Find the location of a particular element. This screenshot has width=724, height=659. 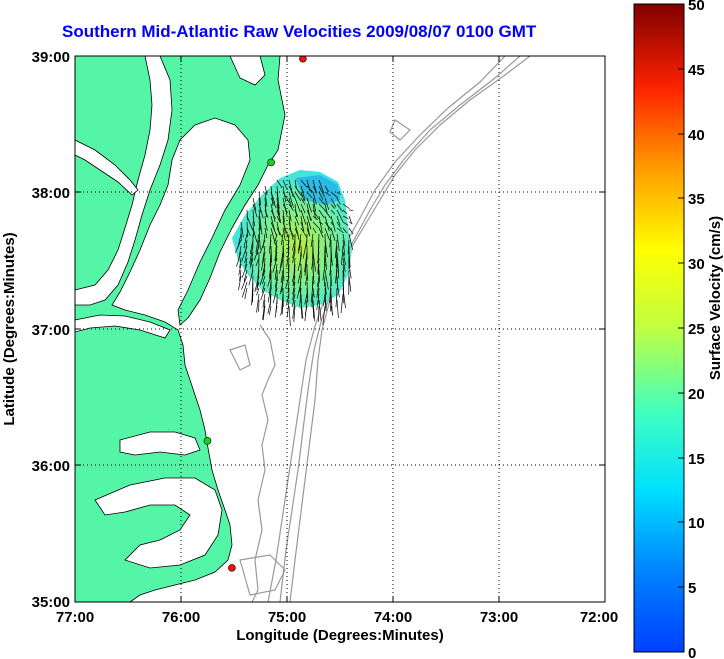

colorbar-tick-label: 25 is located at coordinates (696, 329).